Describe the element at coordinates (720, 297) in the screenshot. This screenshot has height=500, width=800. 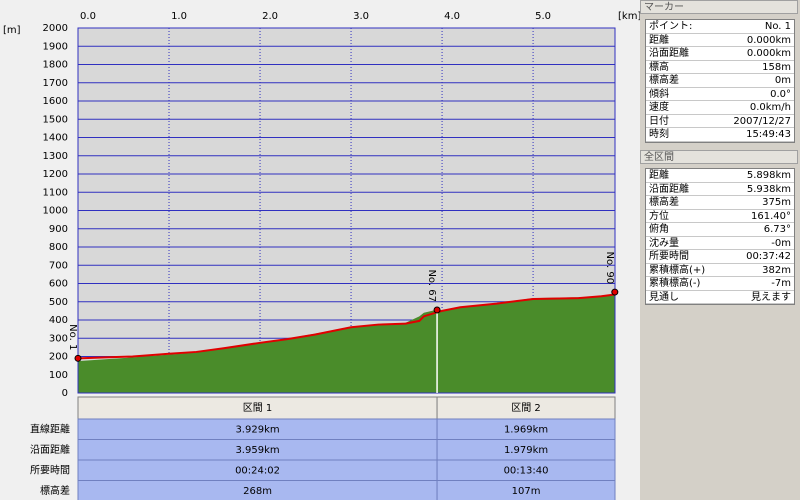
I see `panel-row: 見通し 見えます` at that location.